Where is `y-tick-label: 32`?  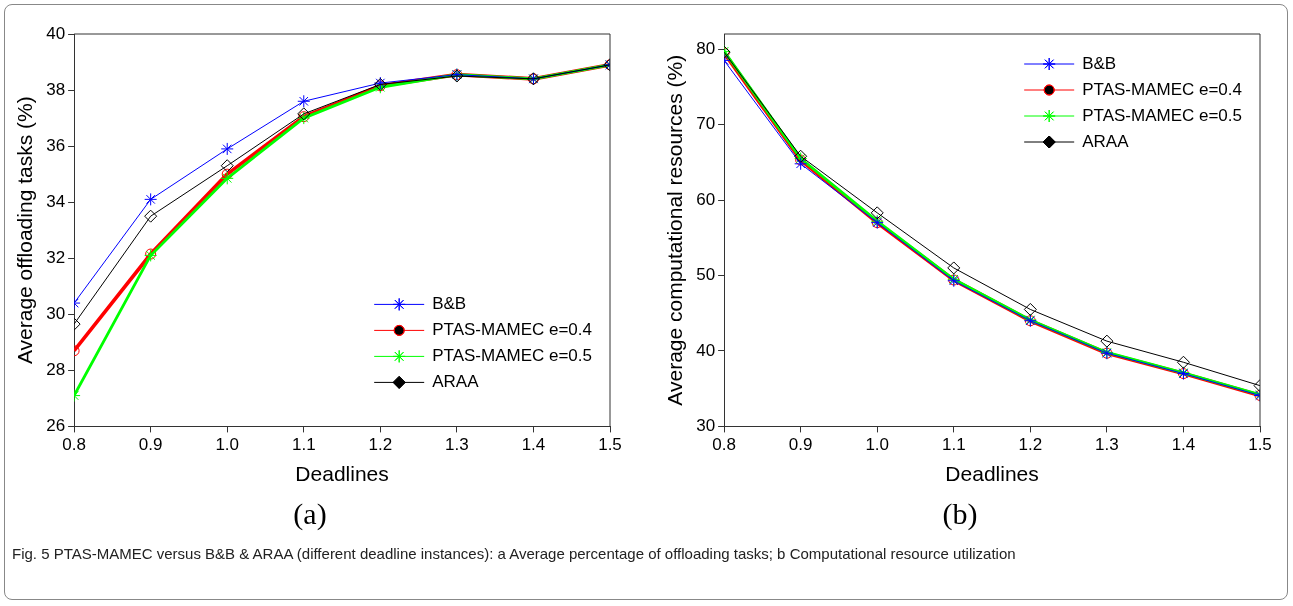 y-tick-label: 32 is located at coordinates (56, 257).